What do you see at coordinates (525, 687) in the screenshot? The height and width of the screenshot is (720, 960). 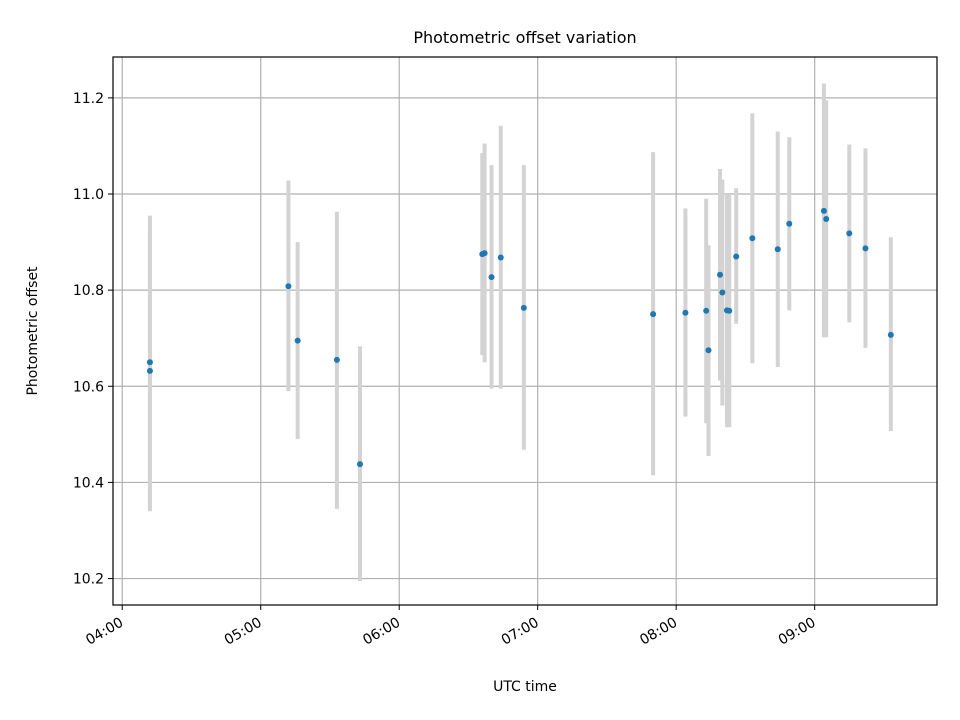 I see `x-axis-label: UTC time` at bounding box center [525, 687].